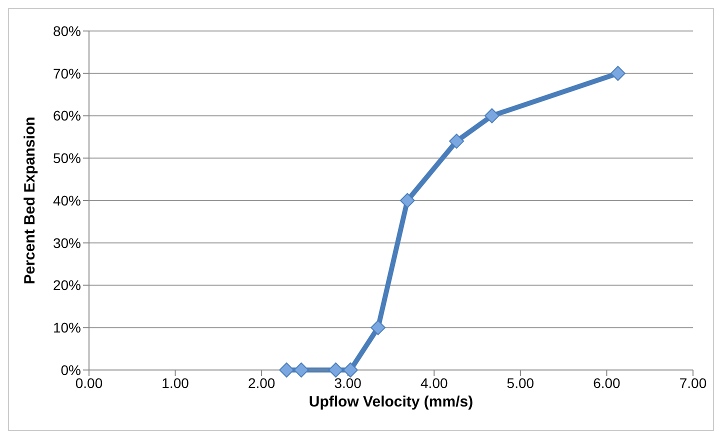  What do you see at coordinates (176, 382) in the screenshot?
I see `x-tick-label: 1.00` at bounding box center [176, 382].